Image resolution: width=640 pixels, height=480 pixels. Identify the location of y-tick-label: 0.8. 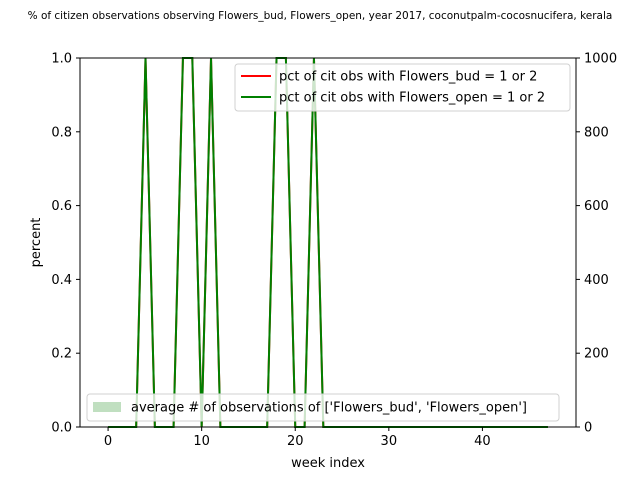
(61, 132).